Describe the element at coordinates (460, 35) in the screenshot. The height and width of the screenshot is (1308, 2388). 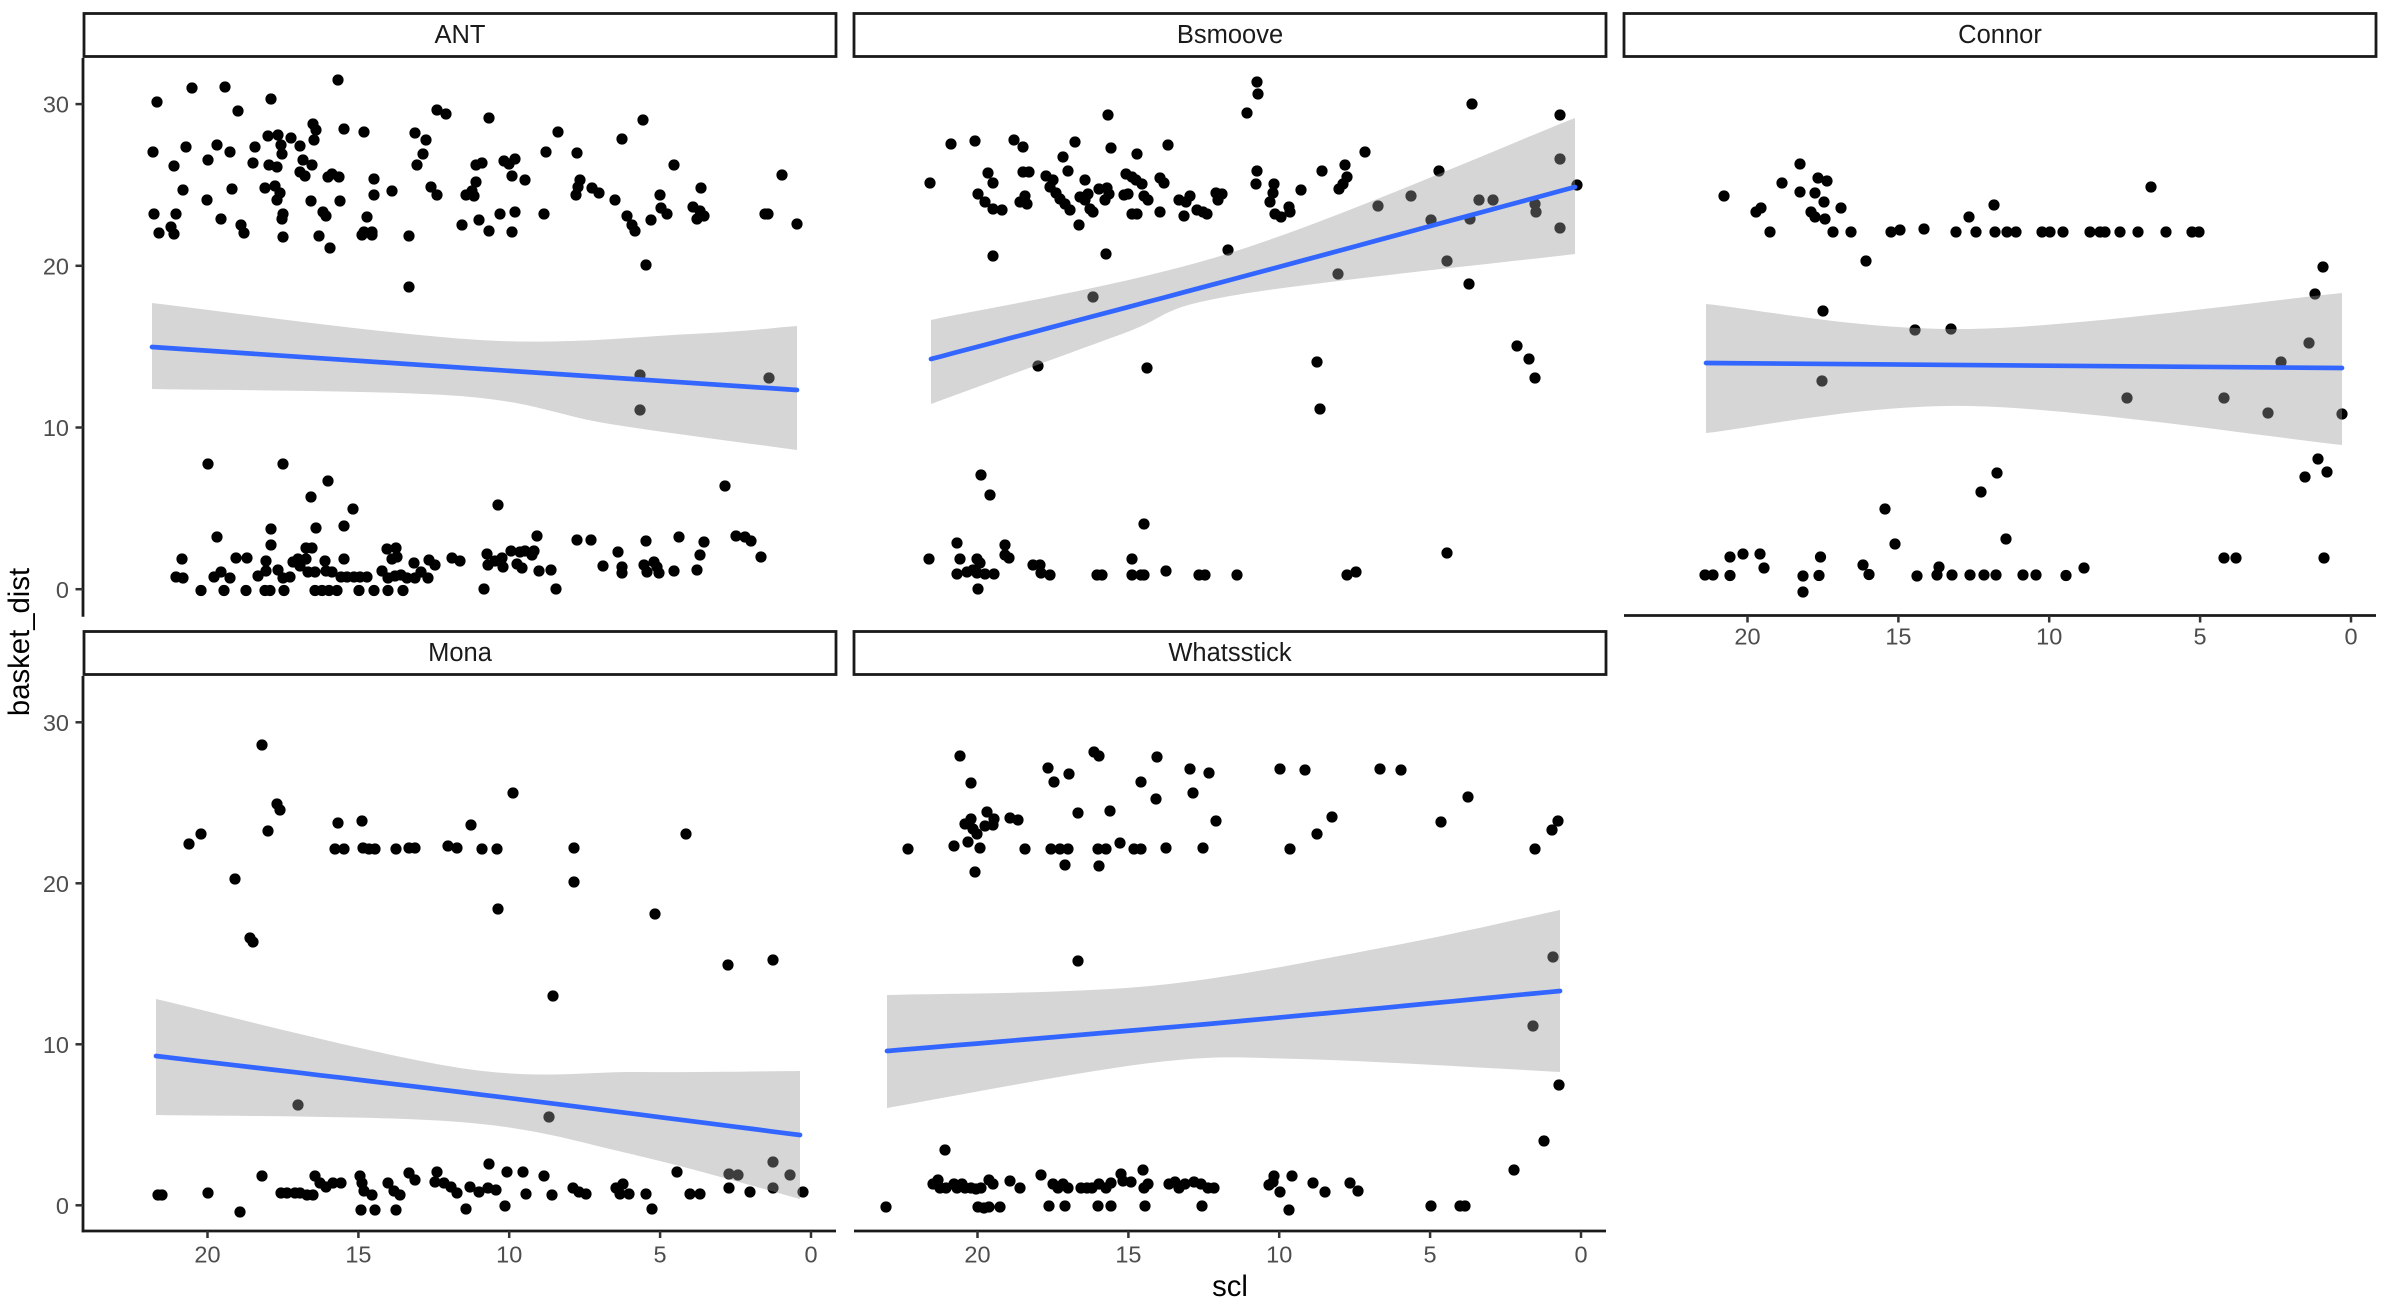
I see `svg-text: ANT` at that location.